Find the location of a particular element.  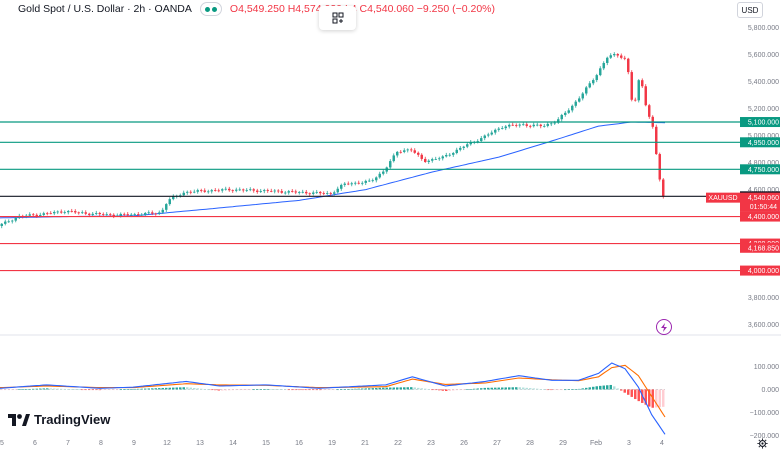

market-status-badge is located at coordinates (210, 9).